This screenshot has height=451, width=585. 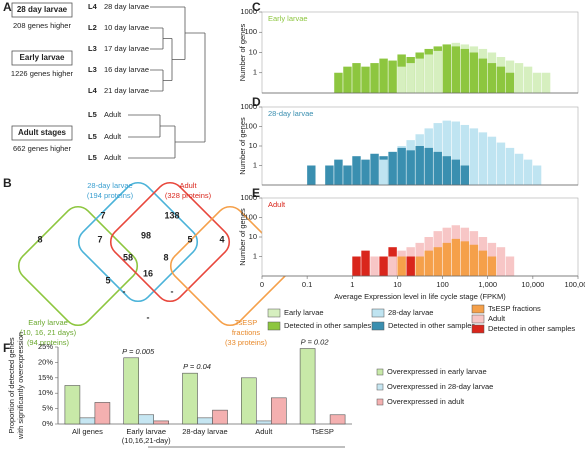 What do you see at coordinates (171, 215) in the screenshot?
I see `region-count: 138` at bounding box center [171, 215].